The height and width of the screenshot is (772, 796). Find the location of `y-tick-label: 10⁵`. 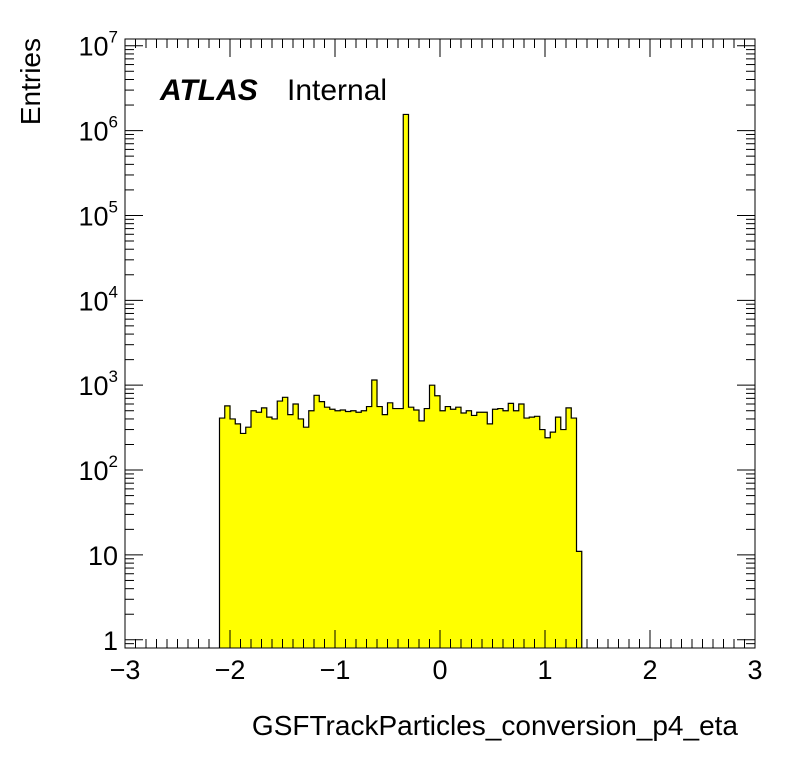

y-tick-label: 10⁵ is located at coordinates (98, 214).